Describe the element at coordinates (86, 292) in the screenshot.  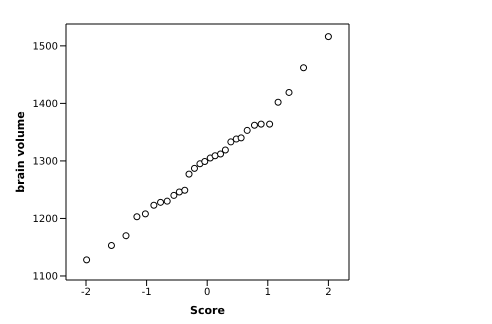
I see `x-tick-label: -2` at that location.